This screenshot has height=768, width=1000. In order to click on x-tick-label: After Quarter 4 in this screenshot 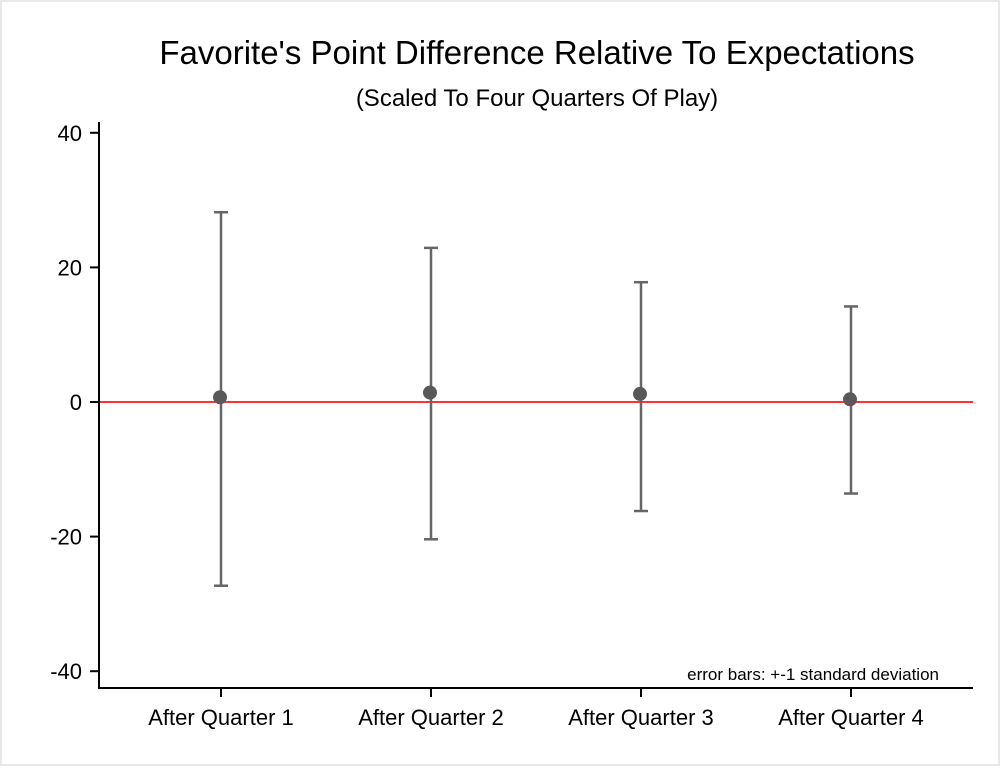, I will do `click(851, 717)`.